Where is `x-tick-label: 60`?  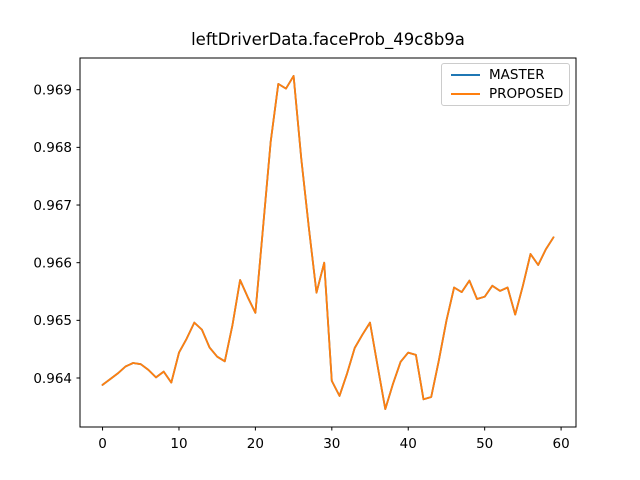 x-tick-label: 60 is located at coordinates (561, 444).